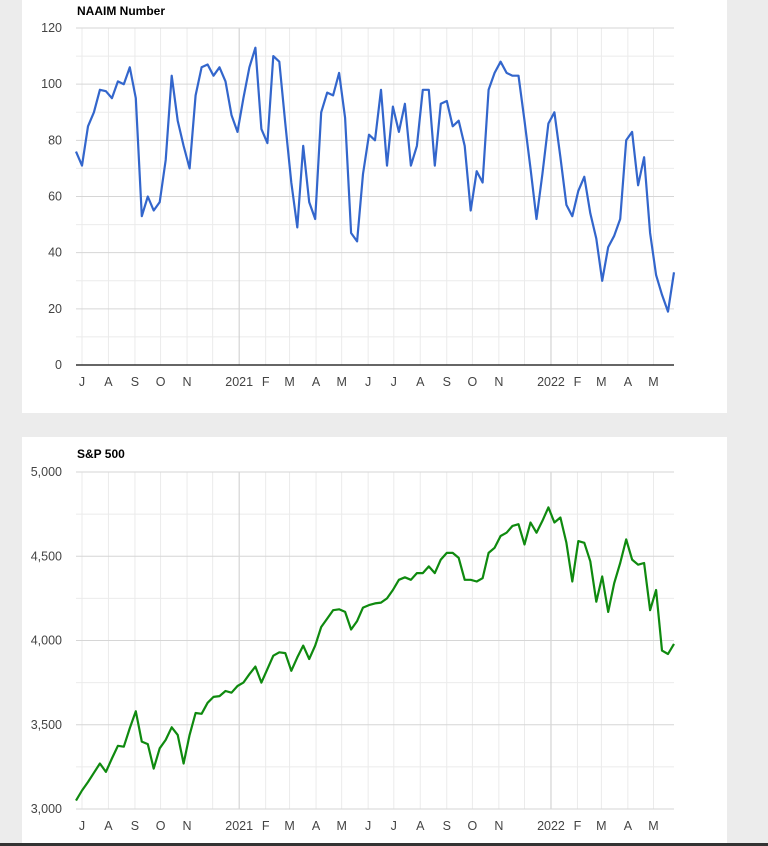  What do you see at coordinates (447, 382) in the screenshot?
I see `naaim-x-tick-label: S` at bounding box center [447, 382].